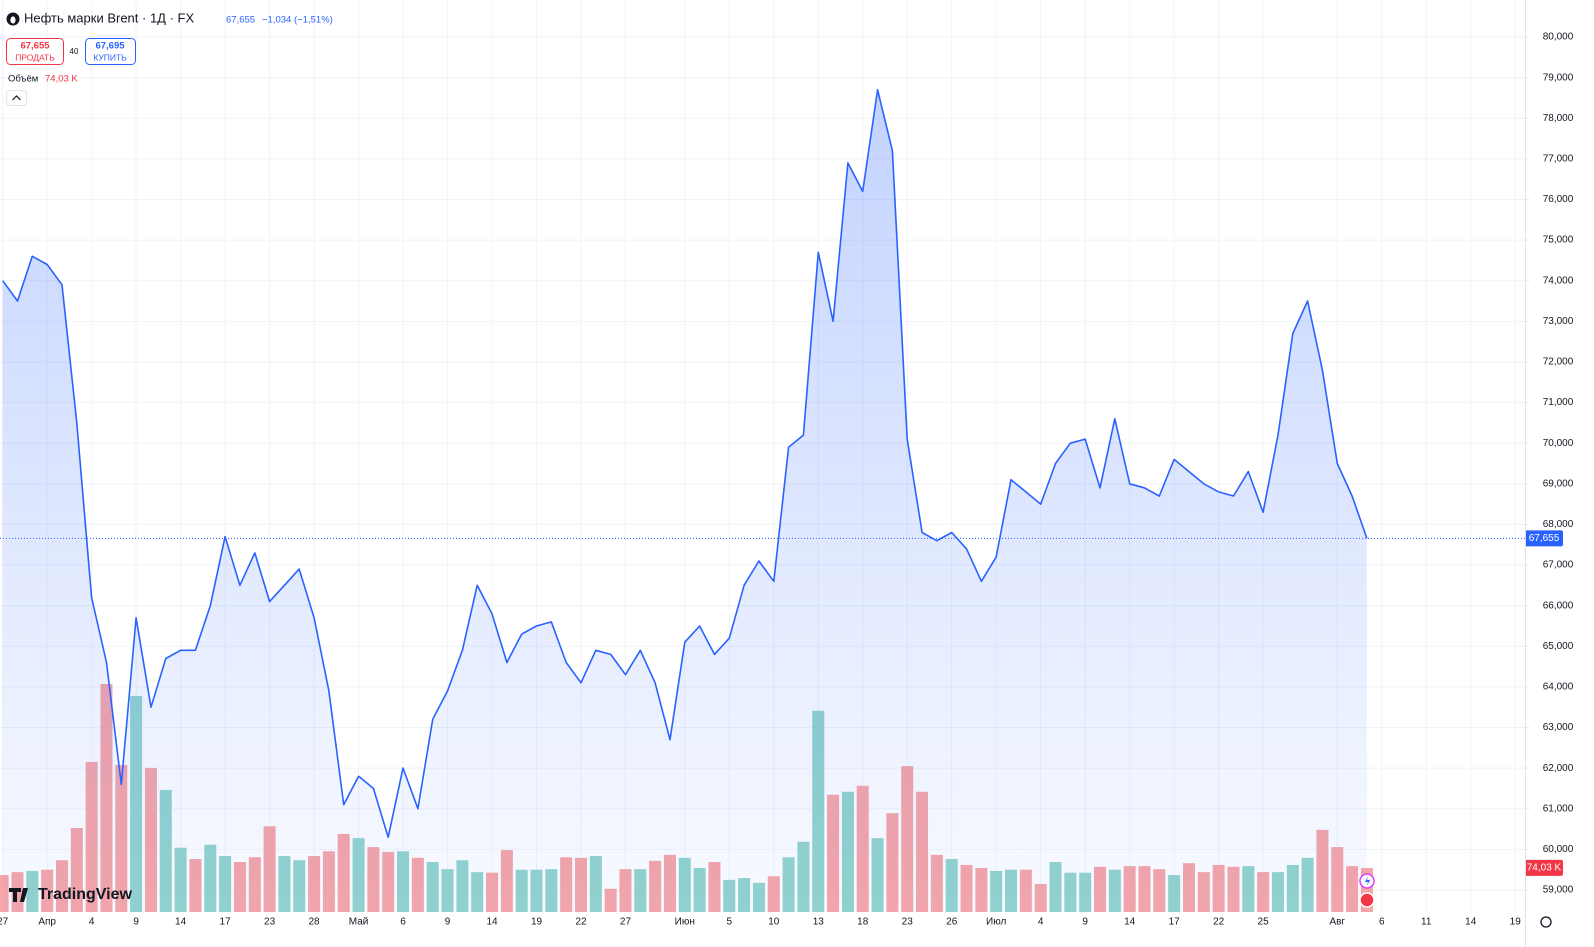 This screenshot has width=1594, height=947. What do you see at coordinates (315, 922) in the screenshot?
I see `x-tick-label: 28` at bounding box center [315, 922].